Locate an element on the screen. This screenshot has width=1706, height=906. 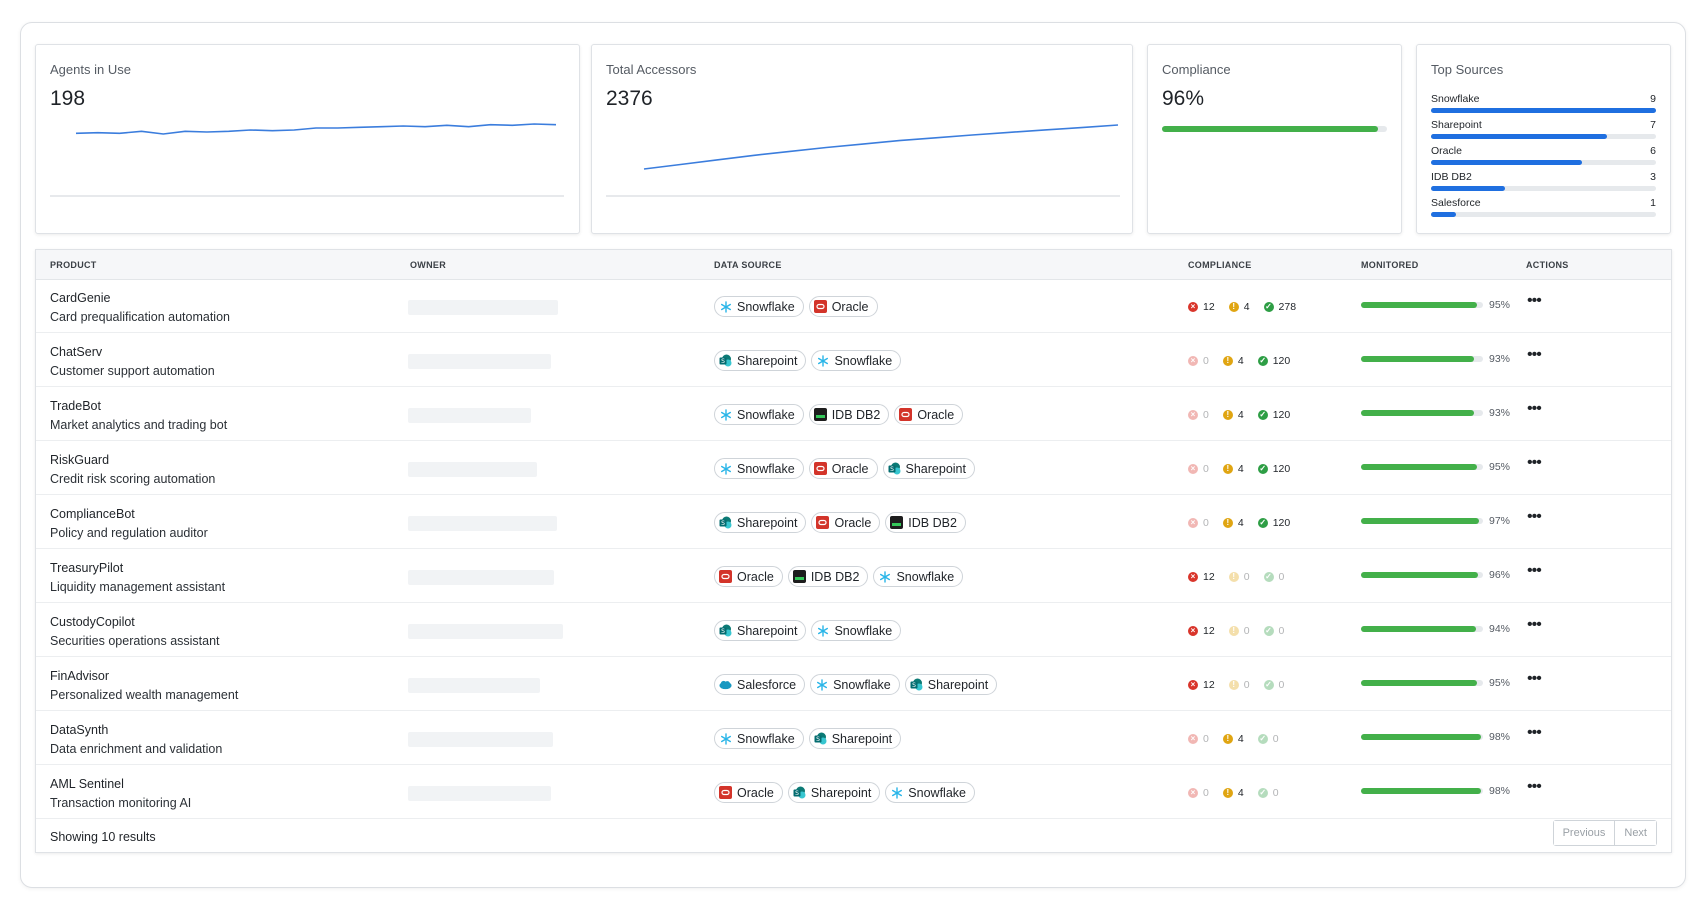
critical-stat: × 12 is located at coordinates (1201, 685).